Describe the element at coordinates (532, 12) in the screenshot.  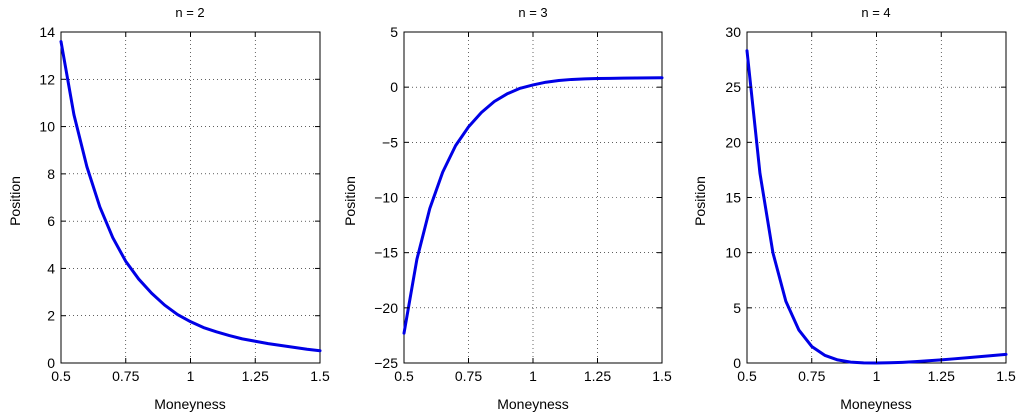
I see `chart-title: n = 3` at that location.